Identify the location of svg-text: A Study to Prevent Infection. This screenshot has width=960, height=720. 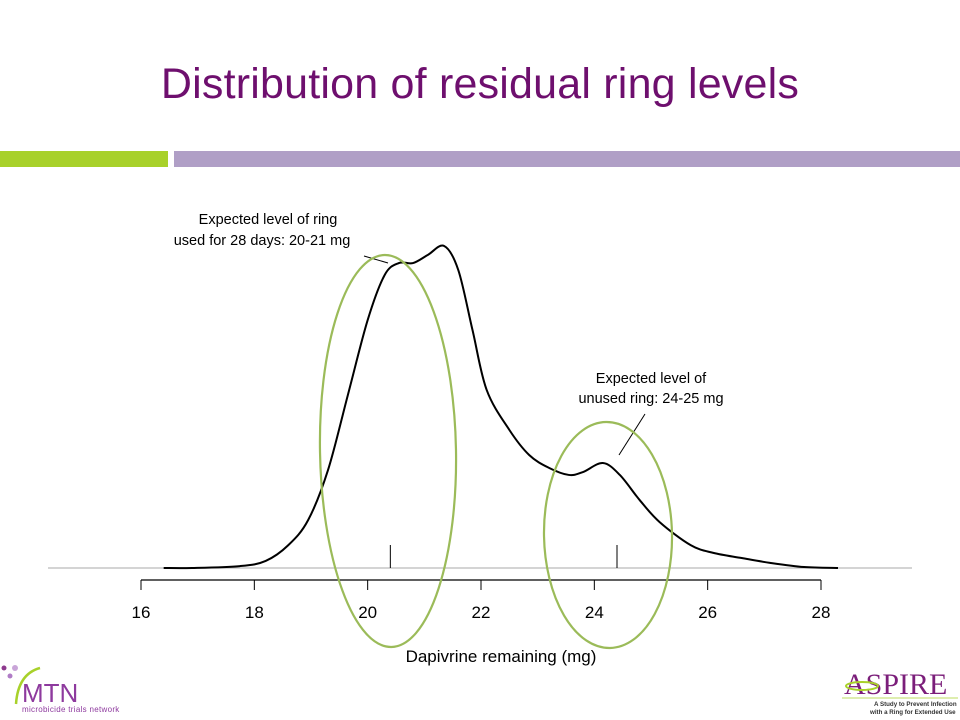
(915, 704).